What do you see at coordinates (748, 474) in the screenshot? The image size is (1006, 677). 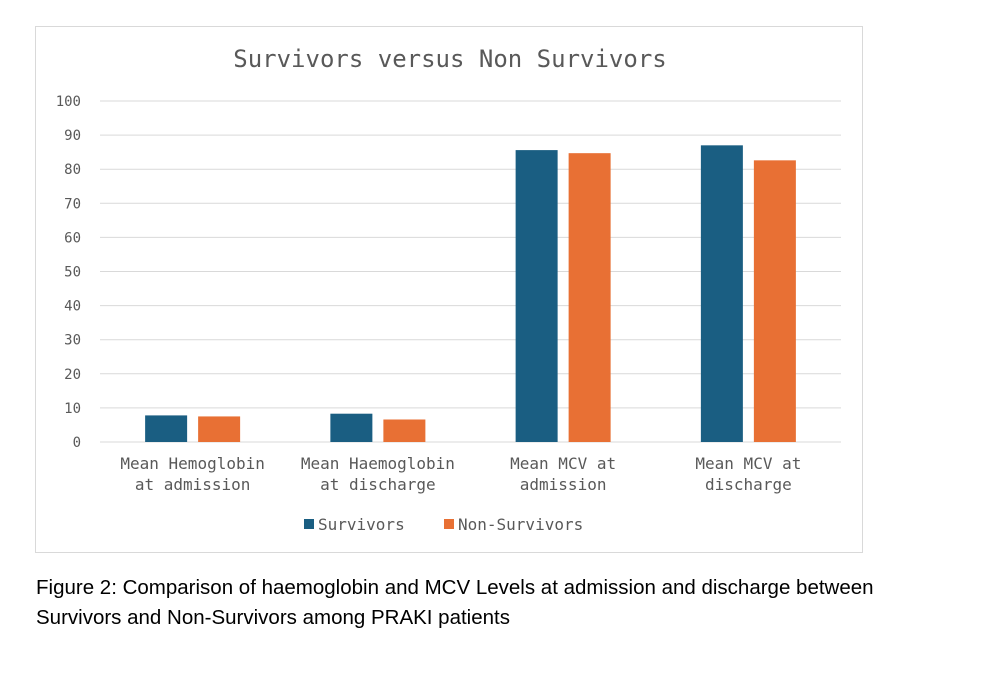 I see `x-tick-label: Mean MCV at discharge` at bounding box center [748, 474].